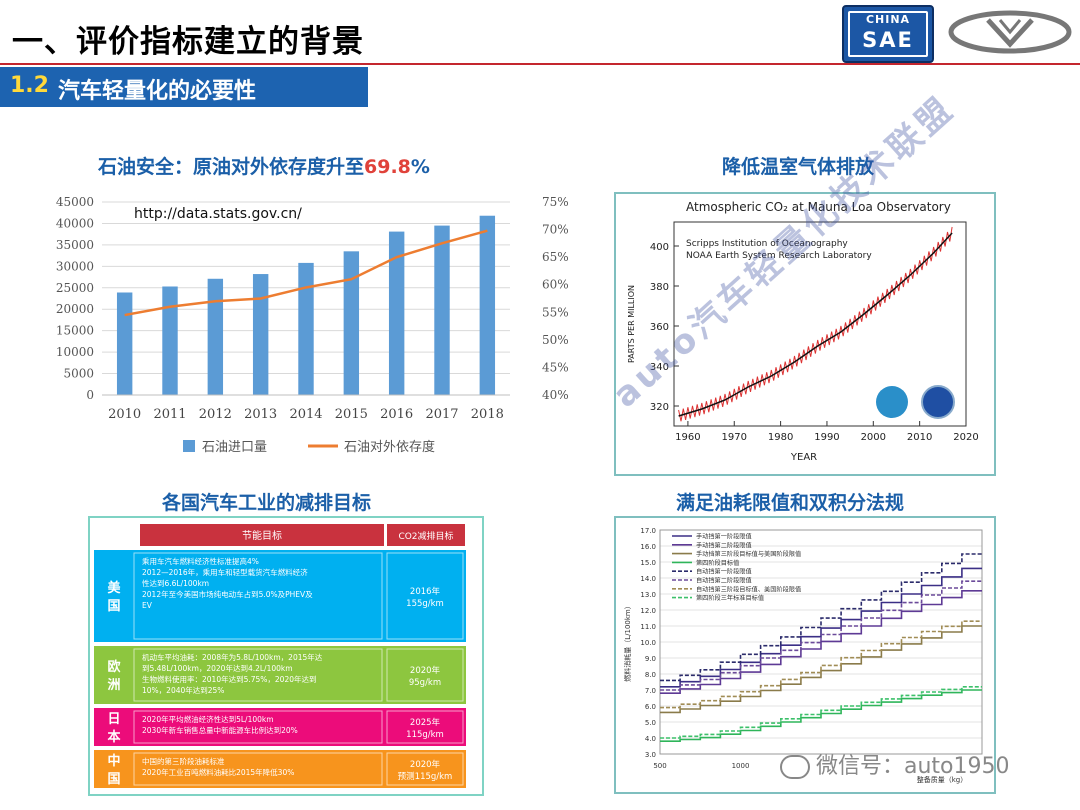  Describe the element at coordinates (938, 402) in the screenshot. I see `noaa-logo` at that location.